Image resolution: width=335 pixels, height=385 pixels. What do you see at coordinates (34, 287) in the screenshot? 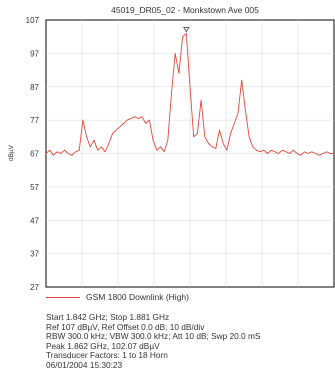
I see `y-tick-label: 27` at bounding box center [34, 287].